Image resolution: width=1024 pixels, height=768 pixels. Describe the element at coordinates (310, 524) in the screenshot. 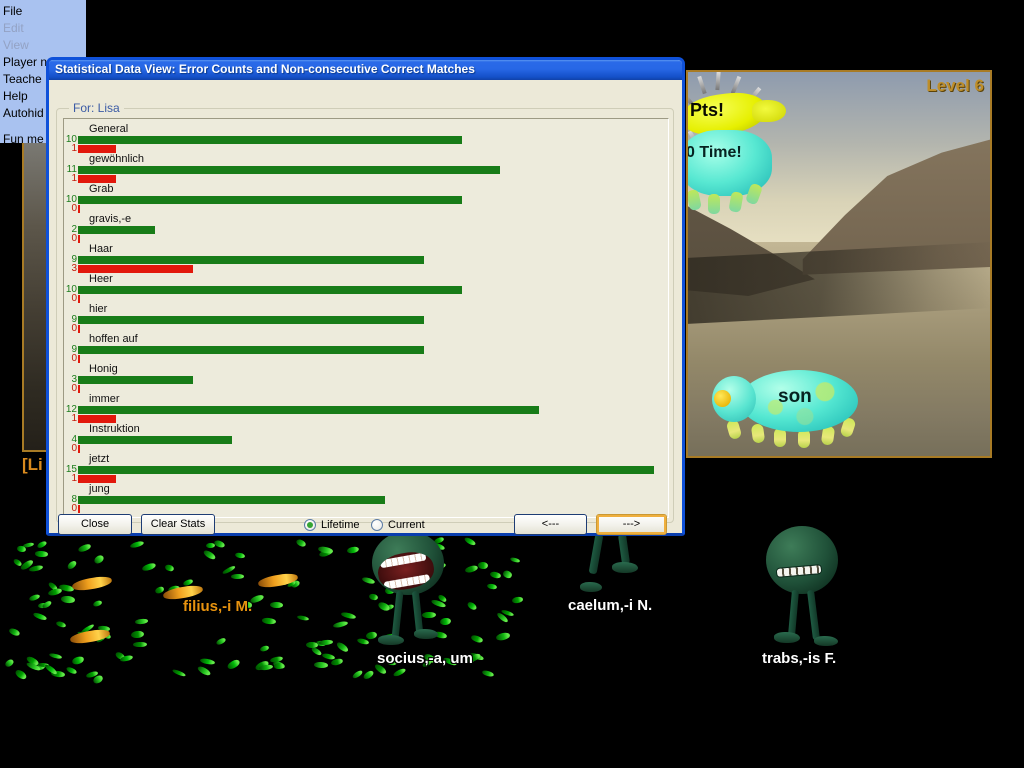

I see `radio-button-icon` at that location.